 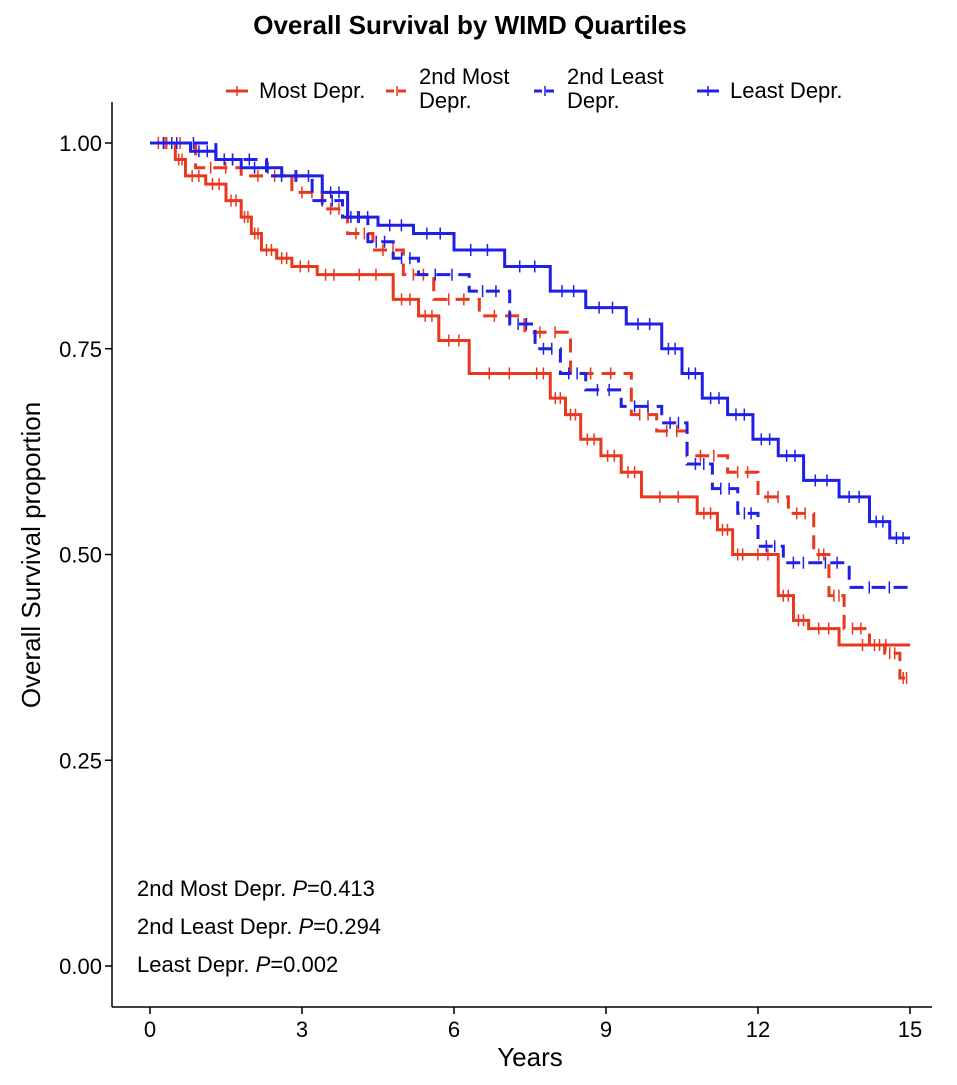 I want to click on legend-label: 2nd Least, so click(x=615, y=76).